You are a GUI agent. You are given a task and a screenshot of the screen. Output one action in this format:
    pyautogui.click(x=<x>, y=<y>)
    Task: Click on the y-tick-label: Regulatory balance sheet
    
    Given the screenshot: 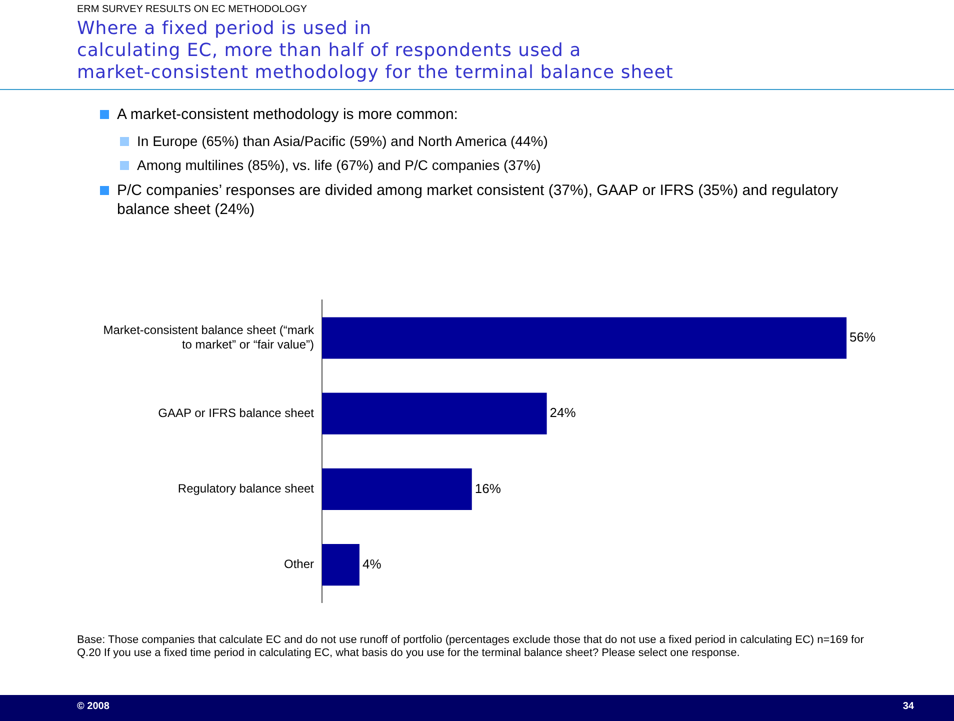 What is the action you would take?
    pyautogui.click(x=246, y=489)
    